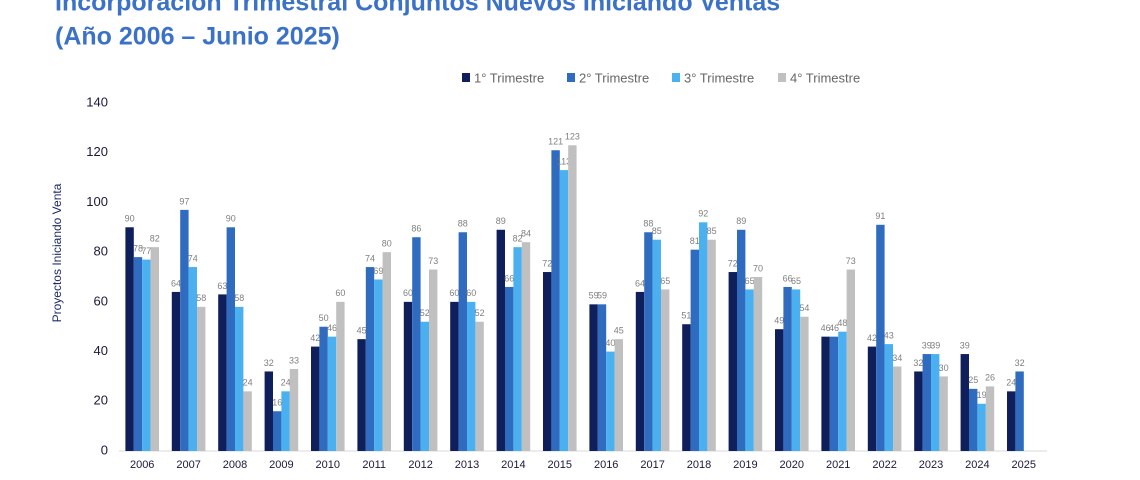 This screenshot has height=480, width=1140. Describe the element at coordinates (990, 378) in the screenshot. I see `value-label: 26` at that location.